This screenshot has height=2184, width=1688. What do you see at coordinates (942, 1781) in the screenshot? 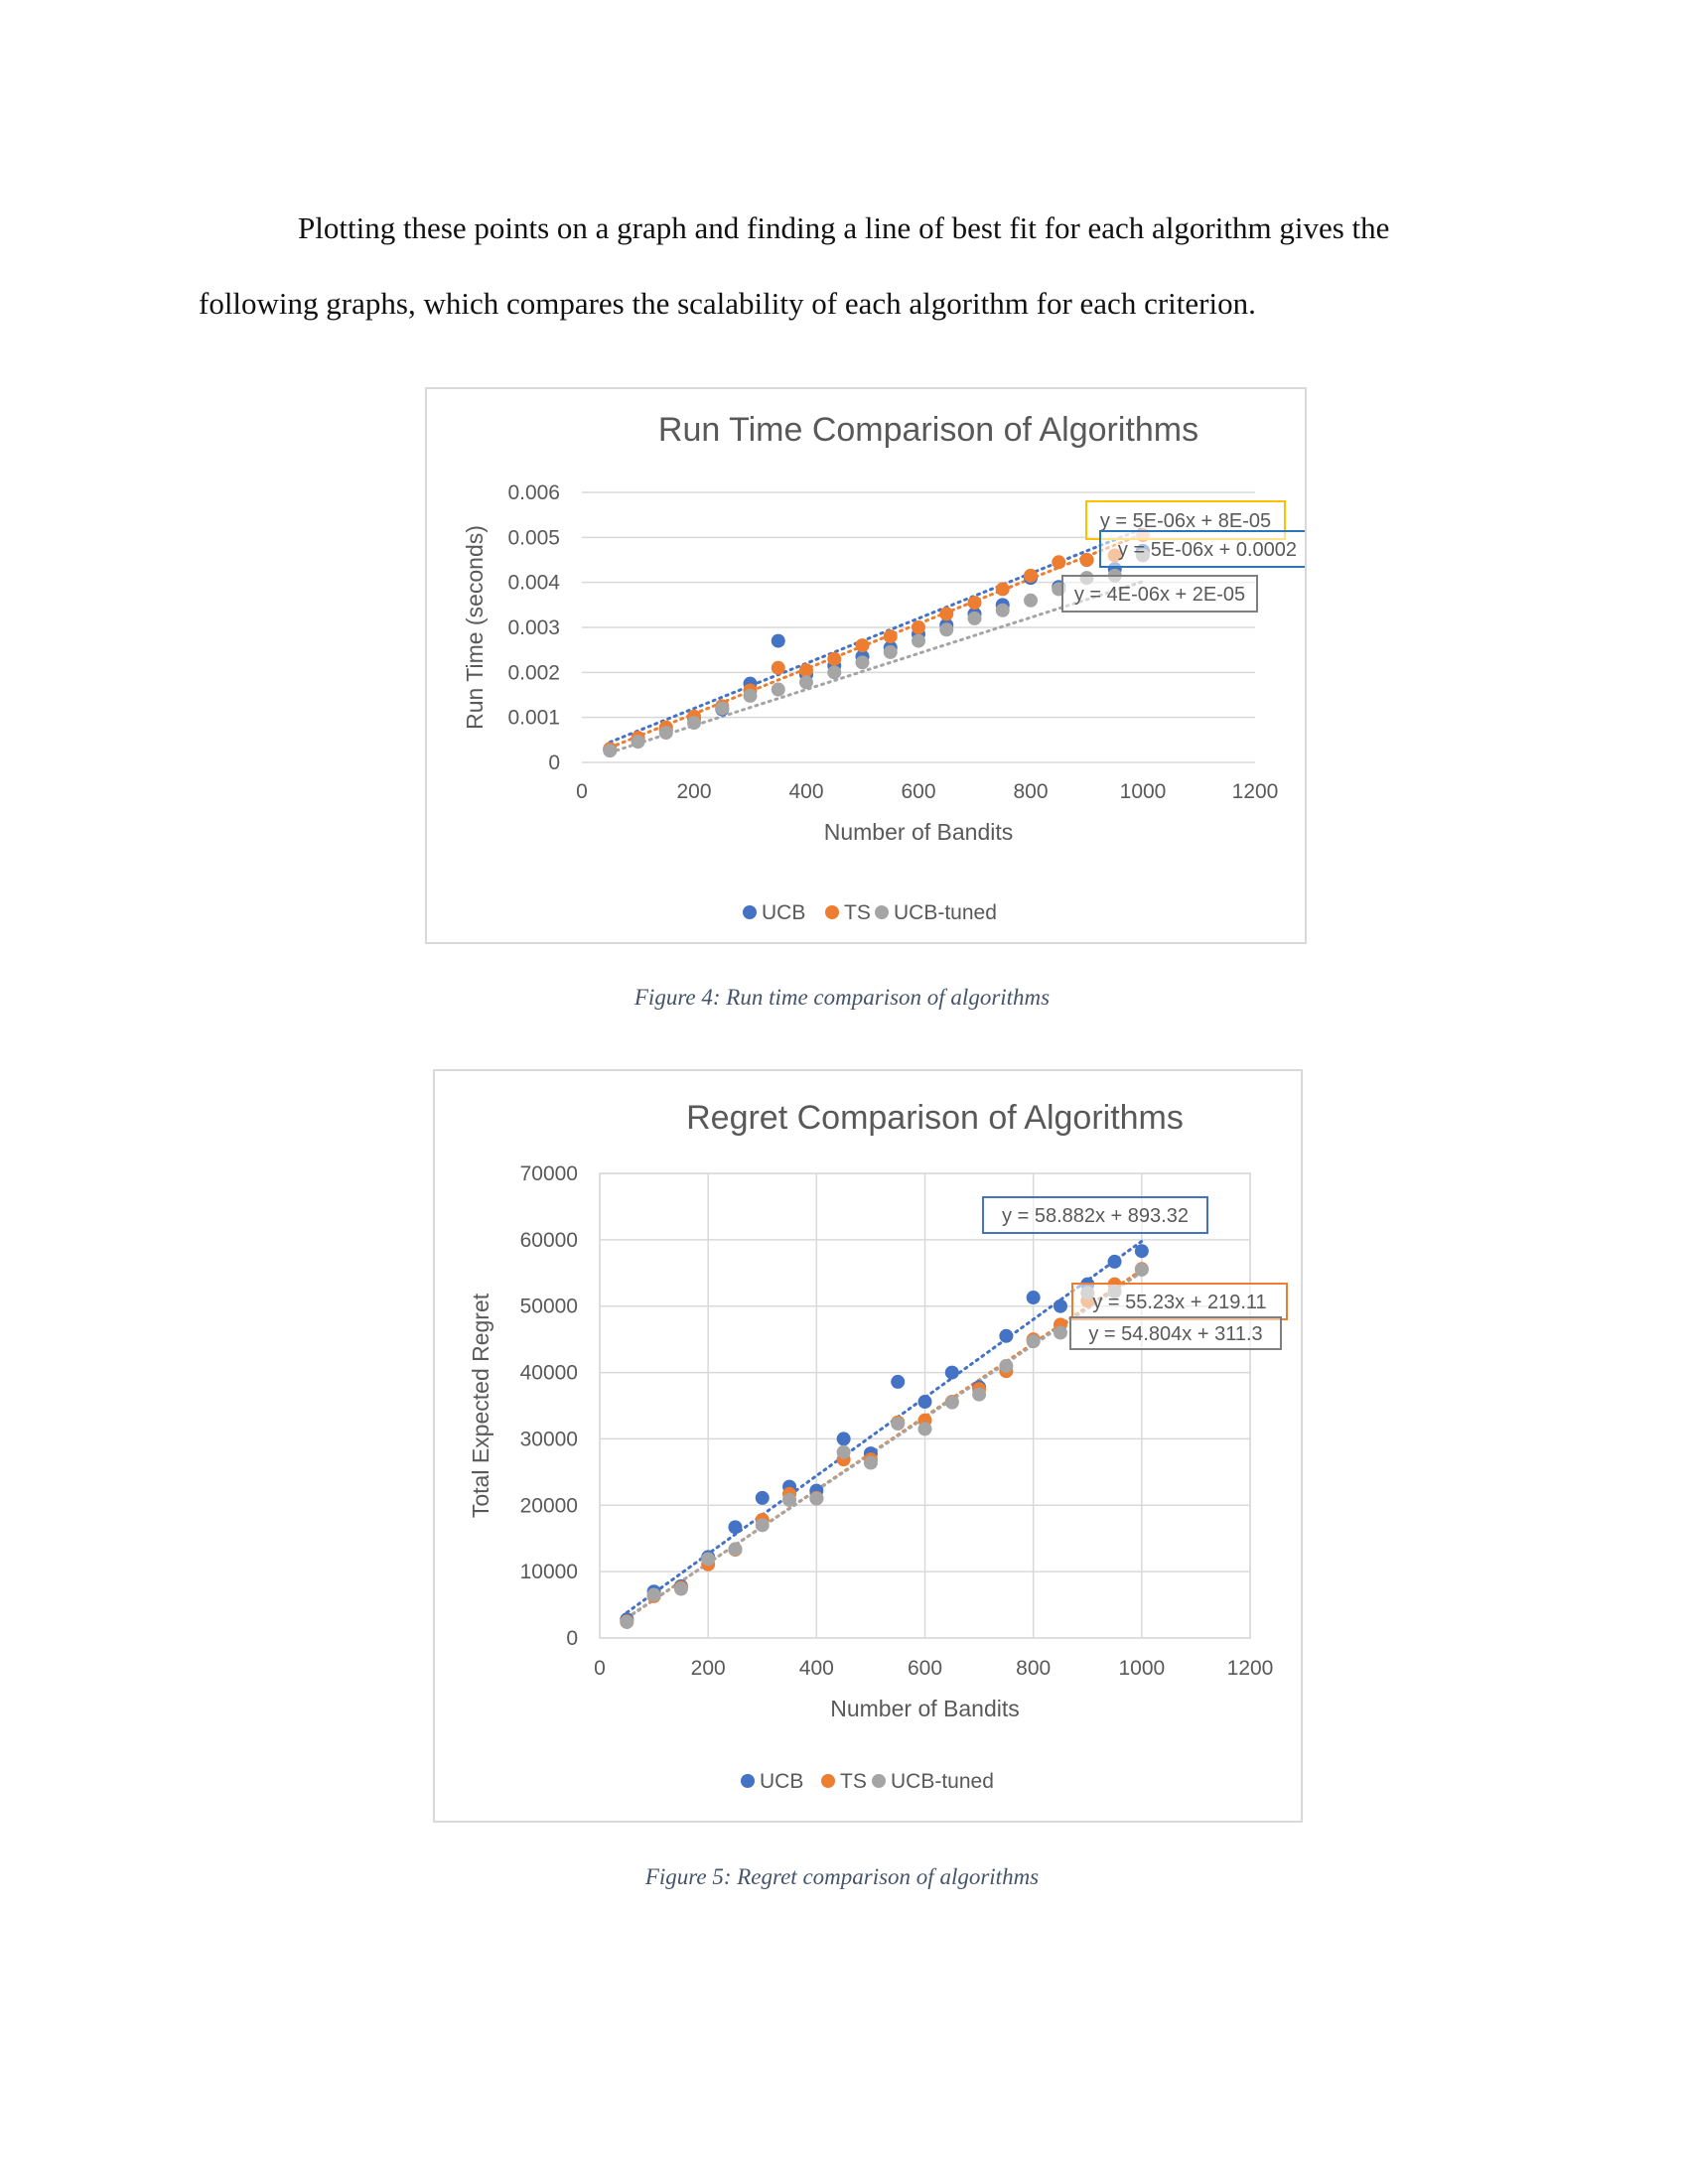
I see `legend-label-ucb-tuned: UCB-tuned` at bounding box center [942, 1781].